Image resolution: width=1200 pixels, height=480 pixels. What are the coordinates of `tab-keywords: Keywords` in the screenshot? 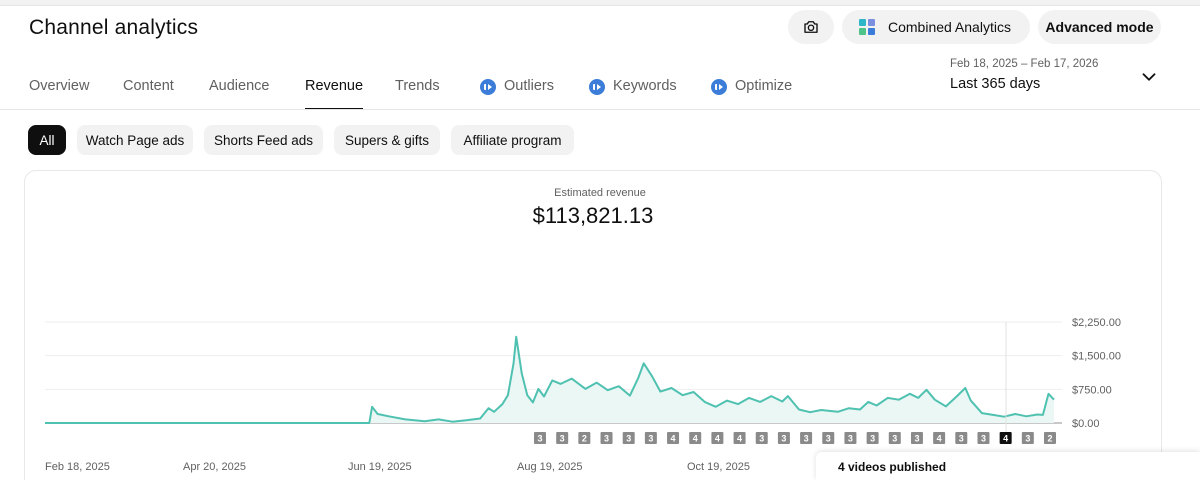 It's located at (633, 90).